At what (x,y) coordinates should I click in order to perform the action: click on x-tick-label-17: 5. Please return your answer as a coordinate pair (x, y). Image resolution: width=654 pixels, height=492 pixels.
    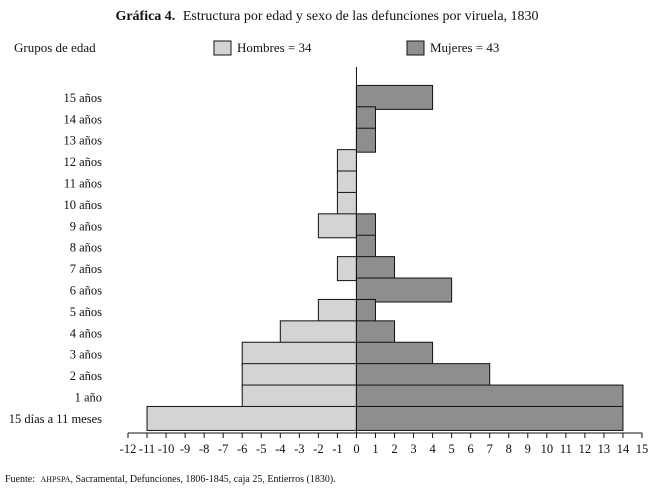
    Looking at the image, I should click on (452, 449).